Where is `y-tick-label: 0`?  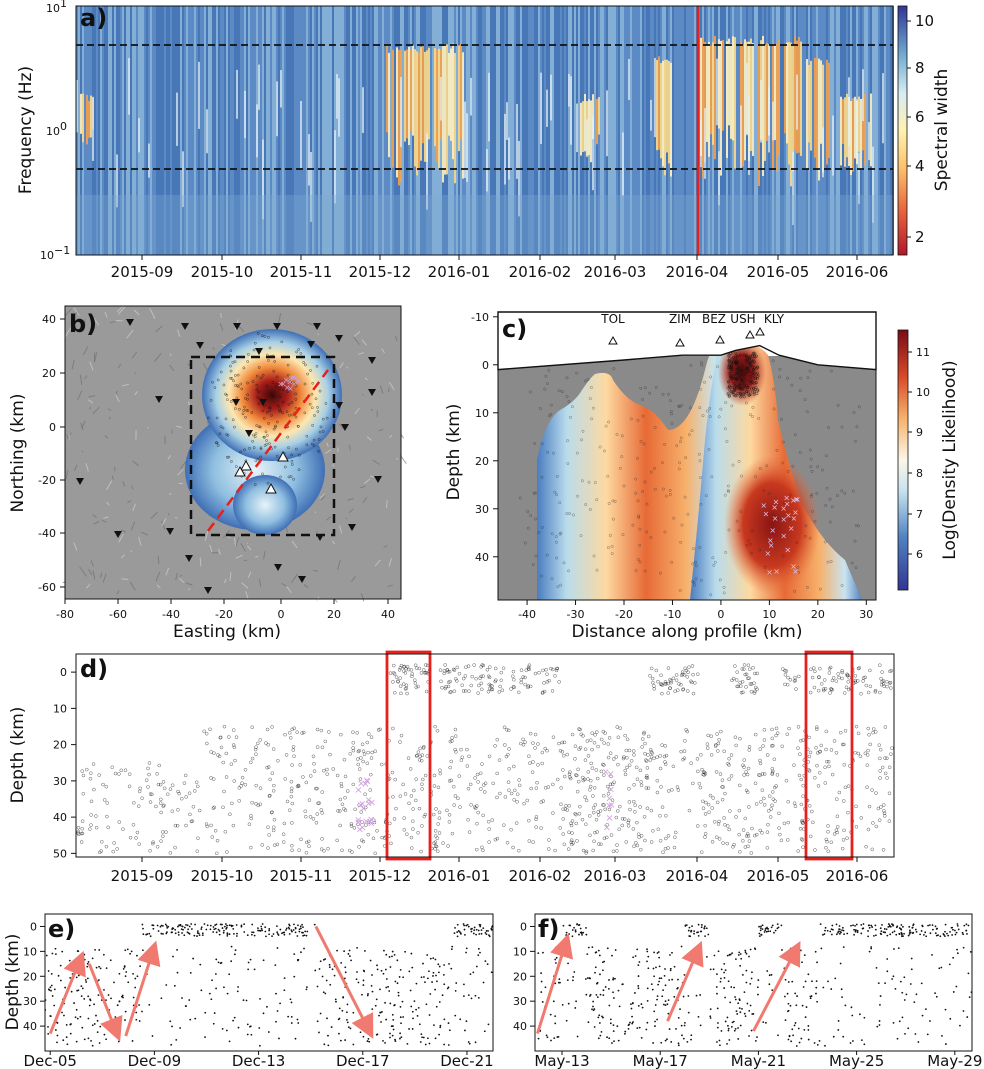
y-tick-label: 0 is located at coordinates (485, 365).